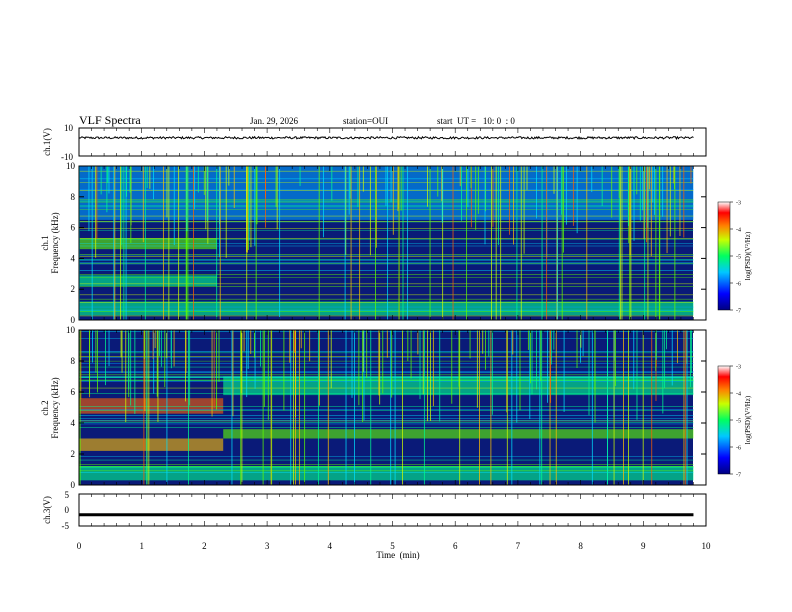  I want to click on ch1-colorbar-label: log(PSD)(V²/Hz), so click(748, 255).